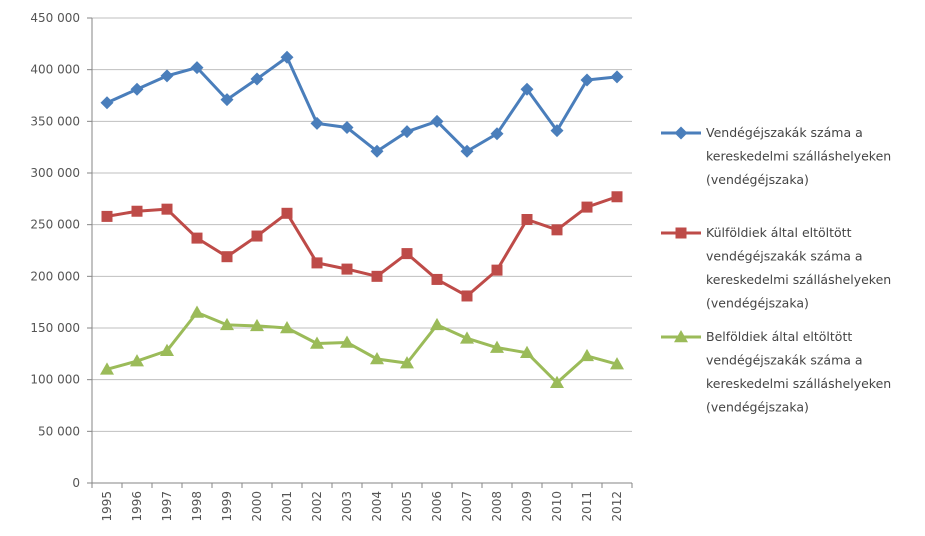  What do you see at coordinates (779, 232) in the screenshot?
I see `legend-label-line: Külföldiek által eltöltött` at bounding box center [779, 232].